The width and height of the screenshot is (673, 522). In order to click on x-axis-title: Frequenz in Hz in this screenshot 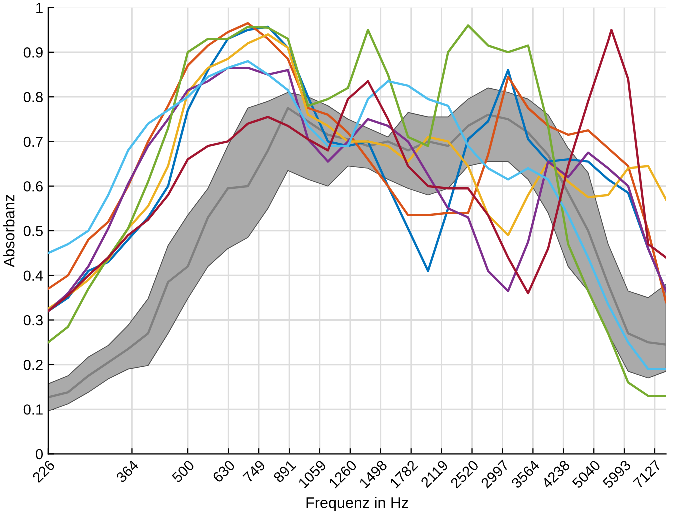, I will do `click(357, 504)`.